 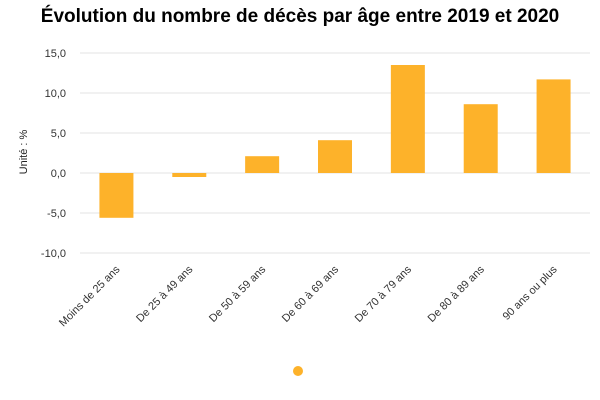 What do you see at coordinates (53, 154) in the screenshot?
I see `y-axis-ticks: 15,0 10,0 5,0 0,0 -5,0 -10,0` at bounding box center [53, 154].